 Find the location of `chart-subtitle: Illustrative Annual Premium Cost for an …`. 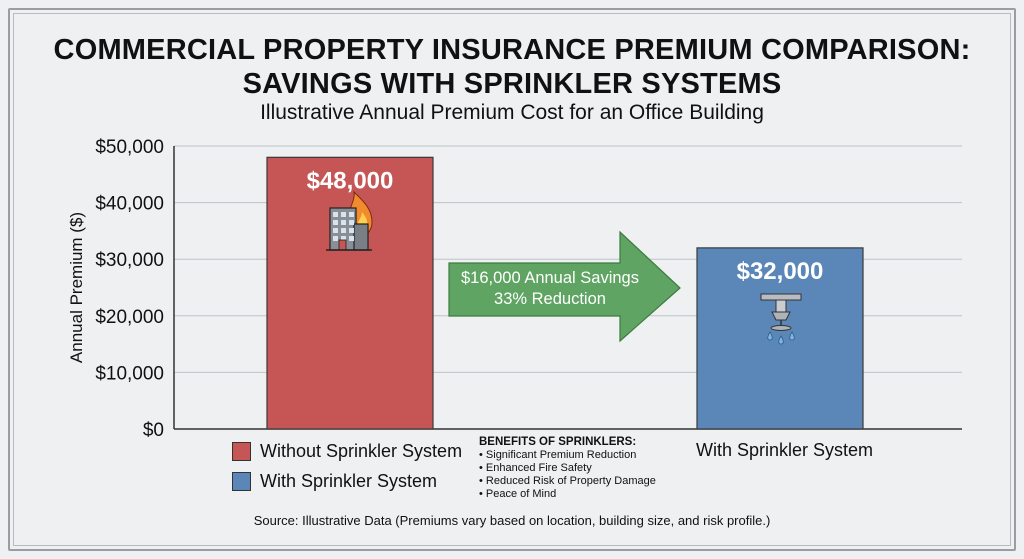

chart-subtitle: Illustrative Annual Premium Cost for an … is located at coordinates (512, 112).